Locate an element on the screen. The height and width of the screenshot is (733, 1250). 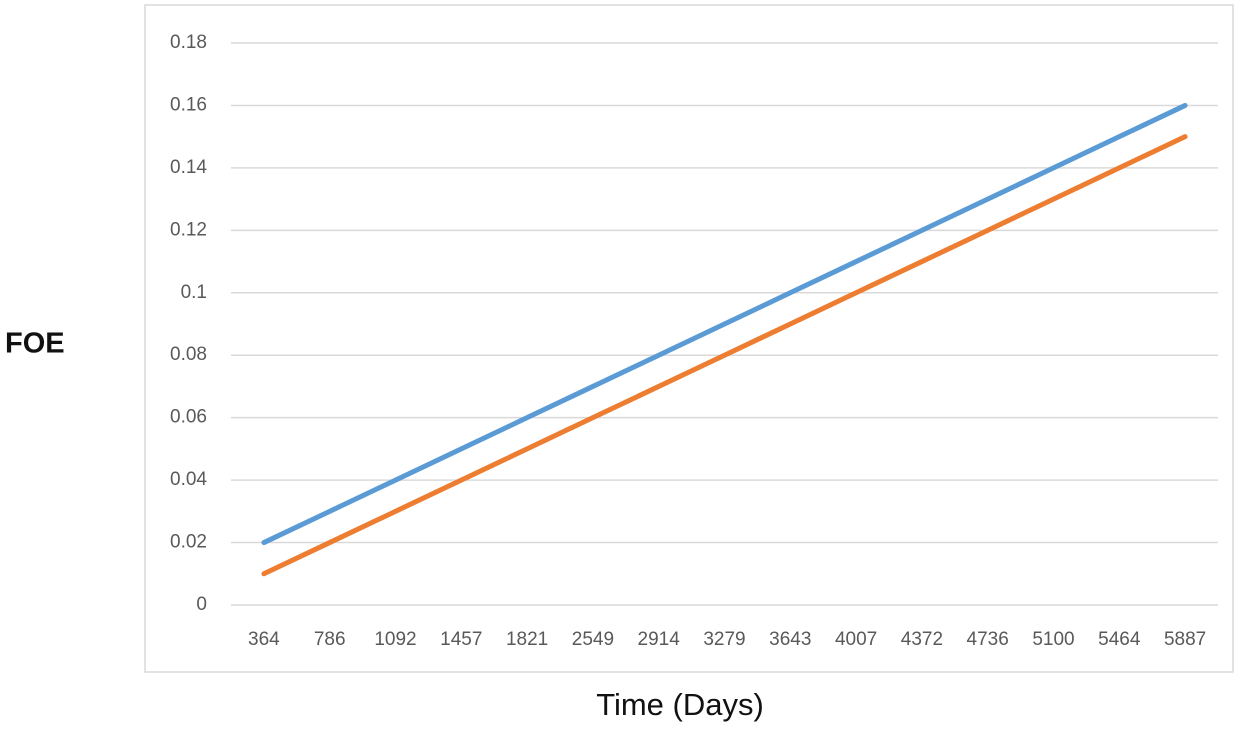
x-tick-label: 4372 is located at coordinates (922, 639).